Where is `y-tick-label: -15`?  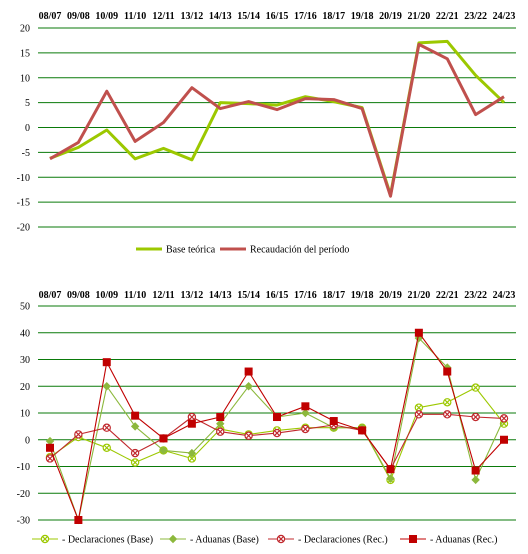 y-tick-label: -15 is located at coordinates (23, 203).